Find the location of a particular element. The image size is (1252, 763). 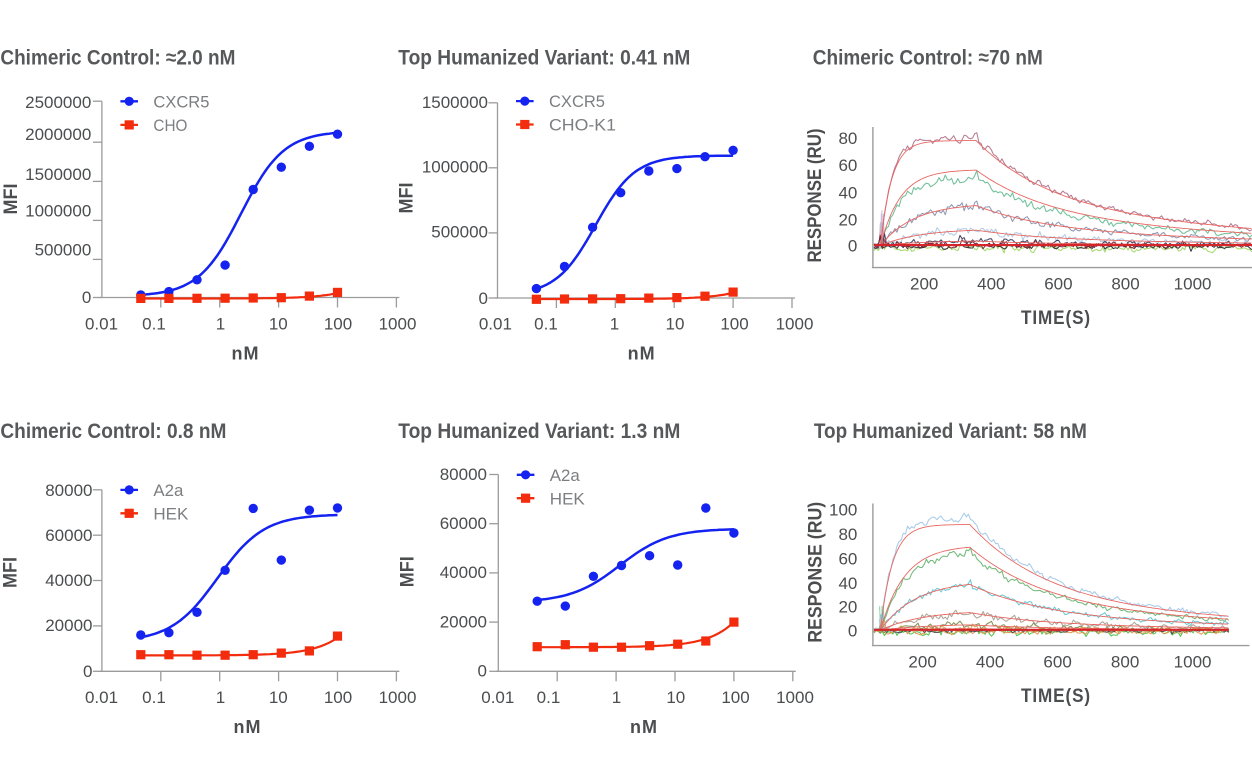

svg-text: Chimeric Control: 0.8 nM is located at coordinates (113, 431).